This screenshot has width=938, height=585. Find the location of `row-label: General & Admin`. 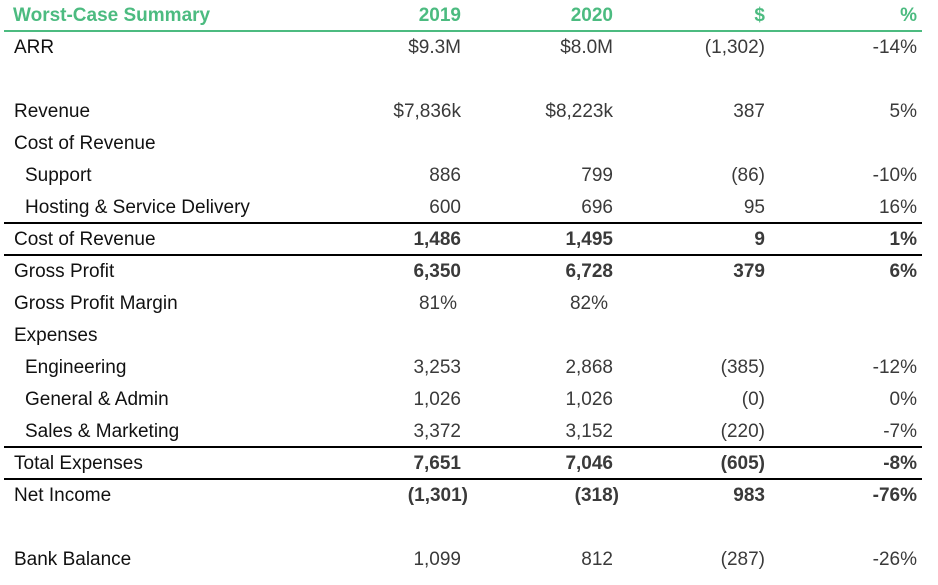

row-label: General & Admin is located at coordinates (97, 399).